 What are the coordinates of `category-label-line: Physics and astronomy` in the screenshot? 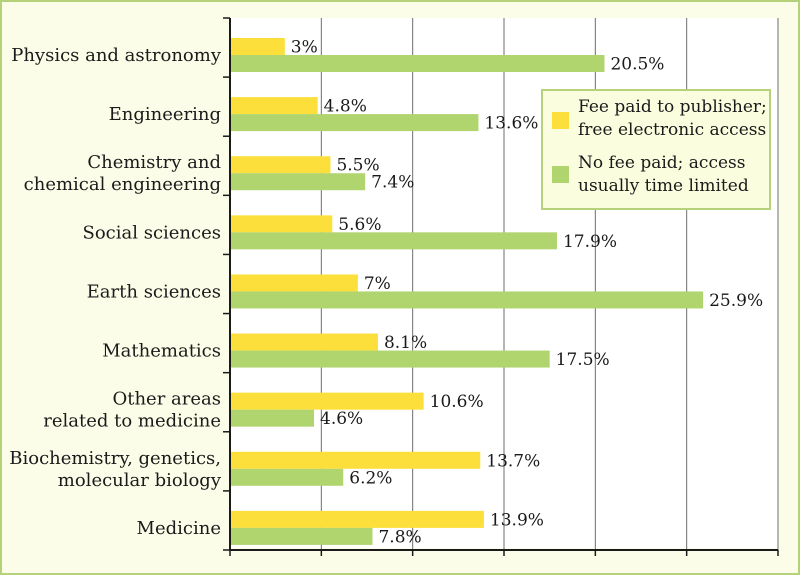 It's located at (116, 55).